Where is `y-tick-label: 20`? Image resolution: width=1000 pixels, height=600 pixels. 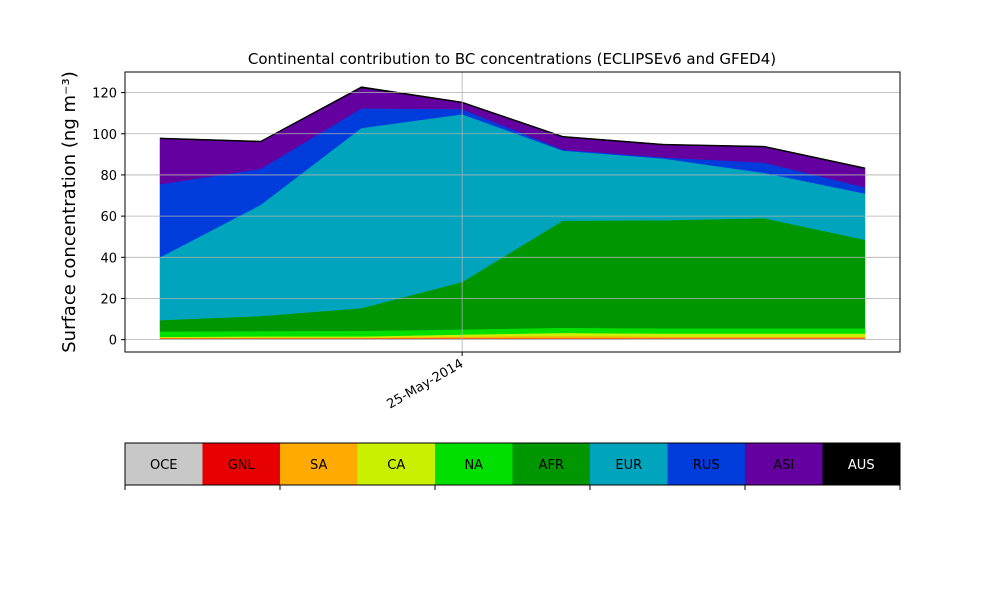 y-tick-label: 20 is located at coordinates (108, 299).